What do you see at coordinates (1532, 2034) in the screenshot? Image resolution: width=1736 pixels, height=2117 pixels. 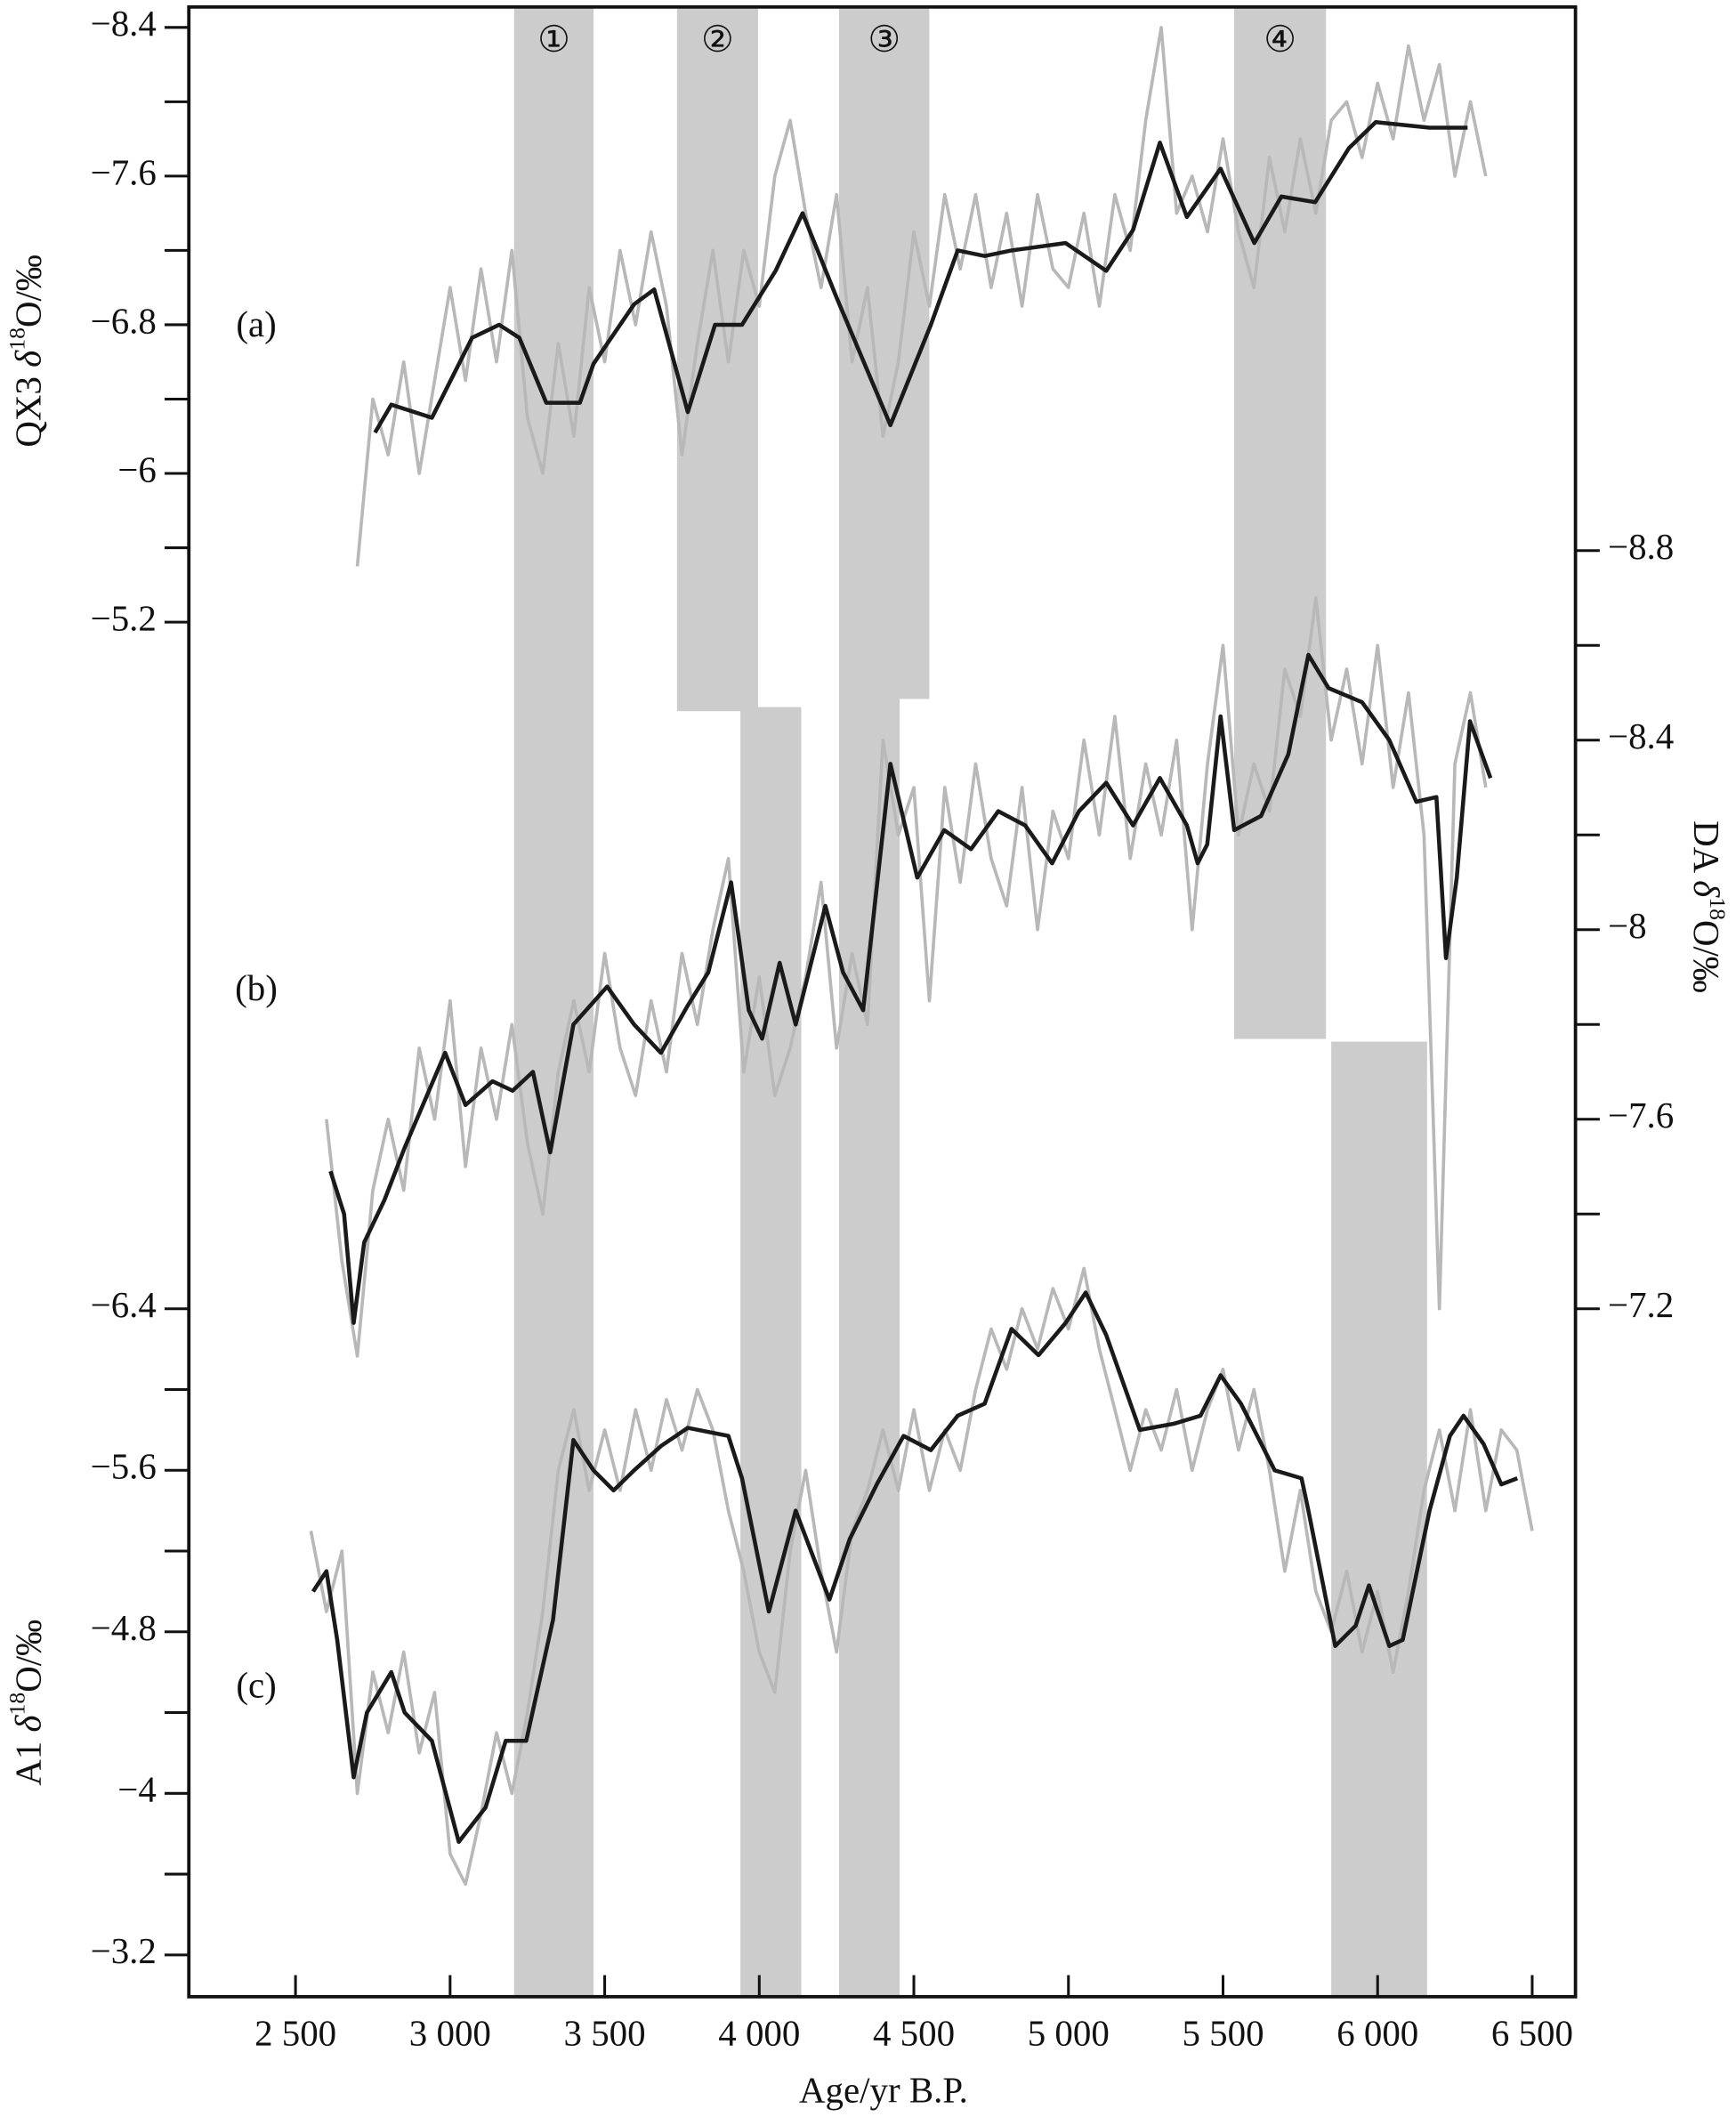 I see `x-tick-label: 6 500` at bounding box center [1532, 2034].